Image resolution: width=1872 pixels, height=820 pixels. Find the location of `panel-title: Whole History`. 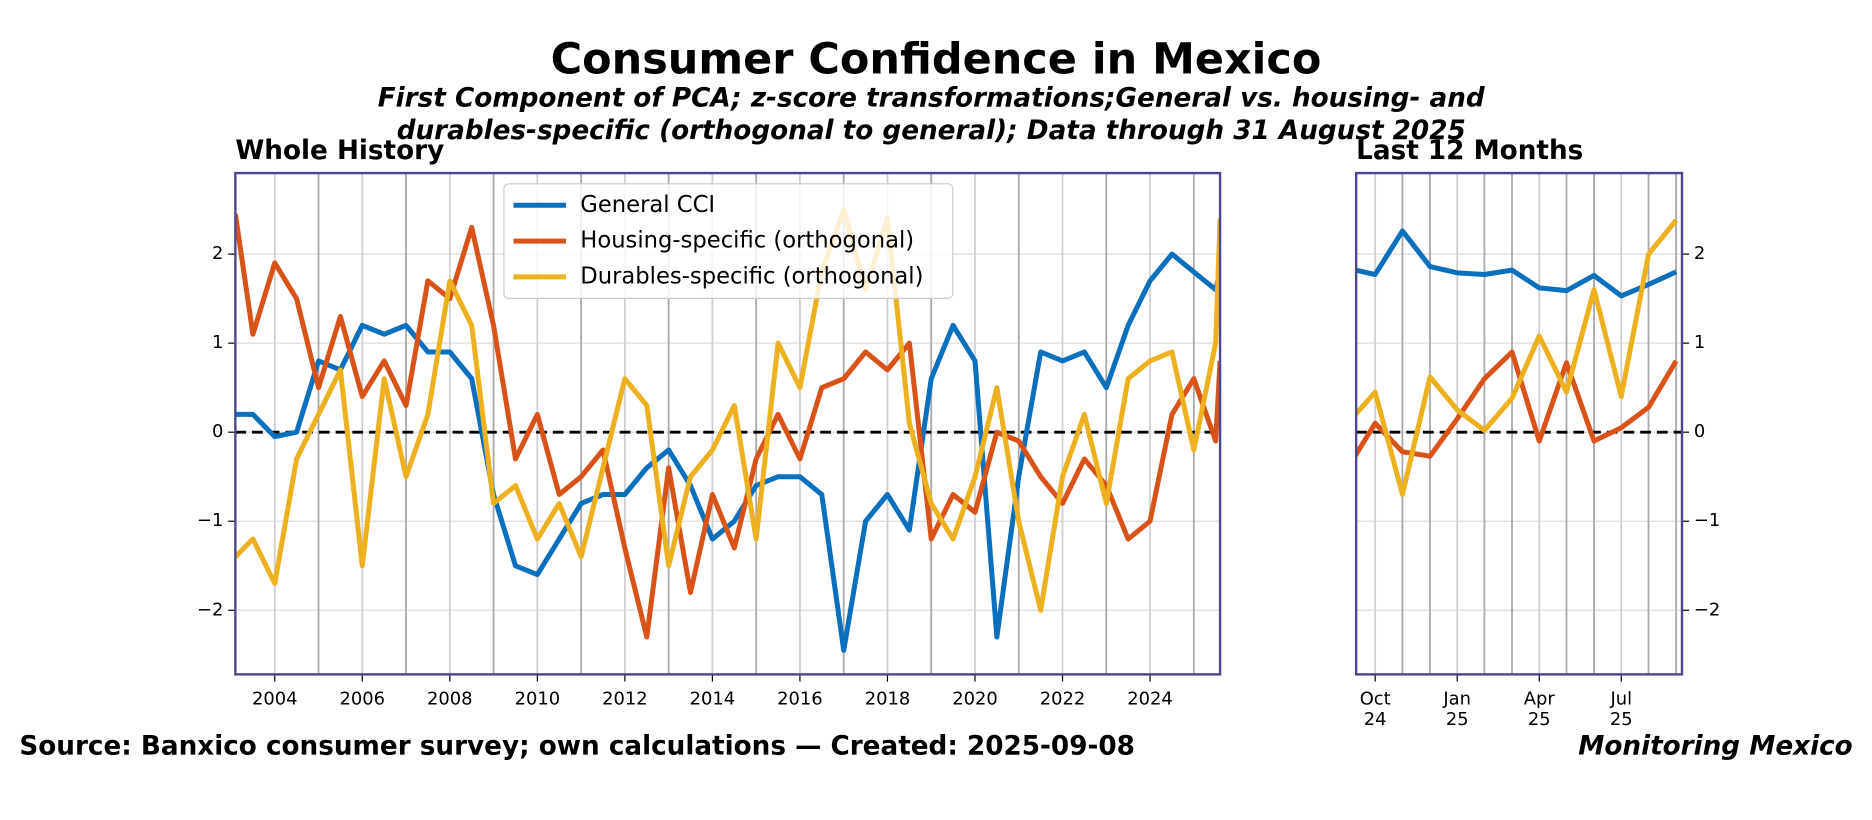

panel-title: Whole History is located at coordinates (339, 151).